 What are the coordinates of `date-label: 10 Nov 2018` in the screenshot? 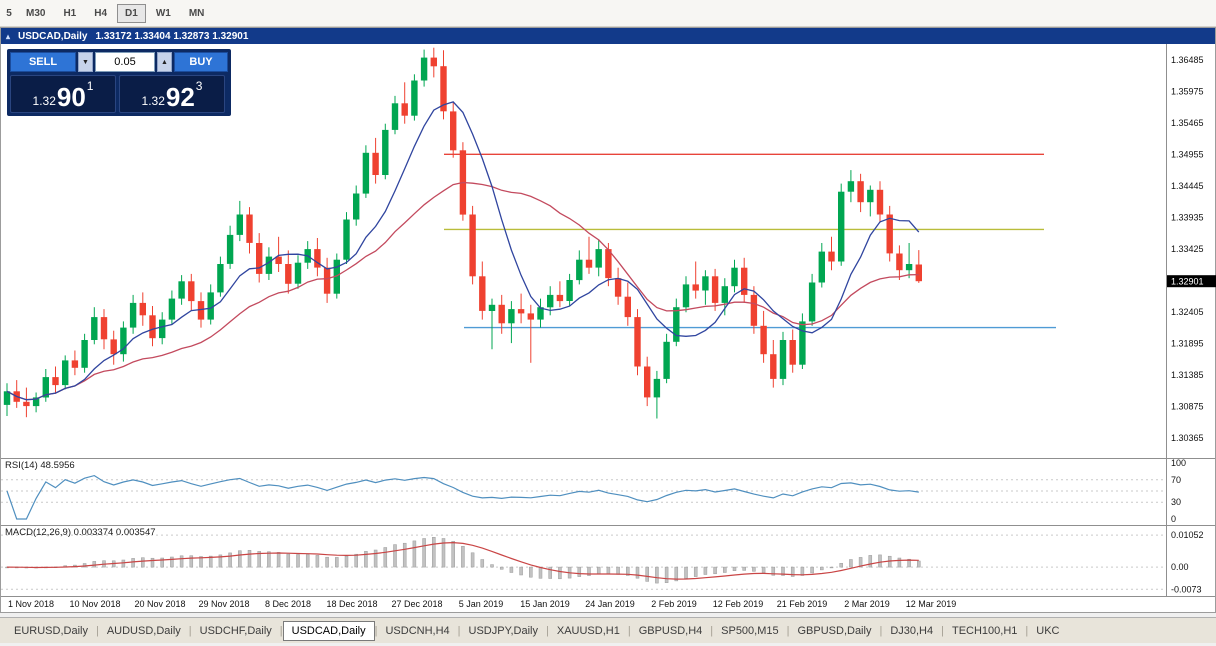 It's located at (95, 604).